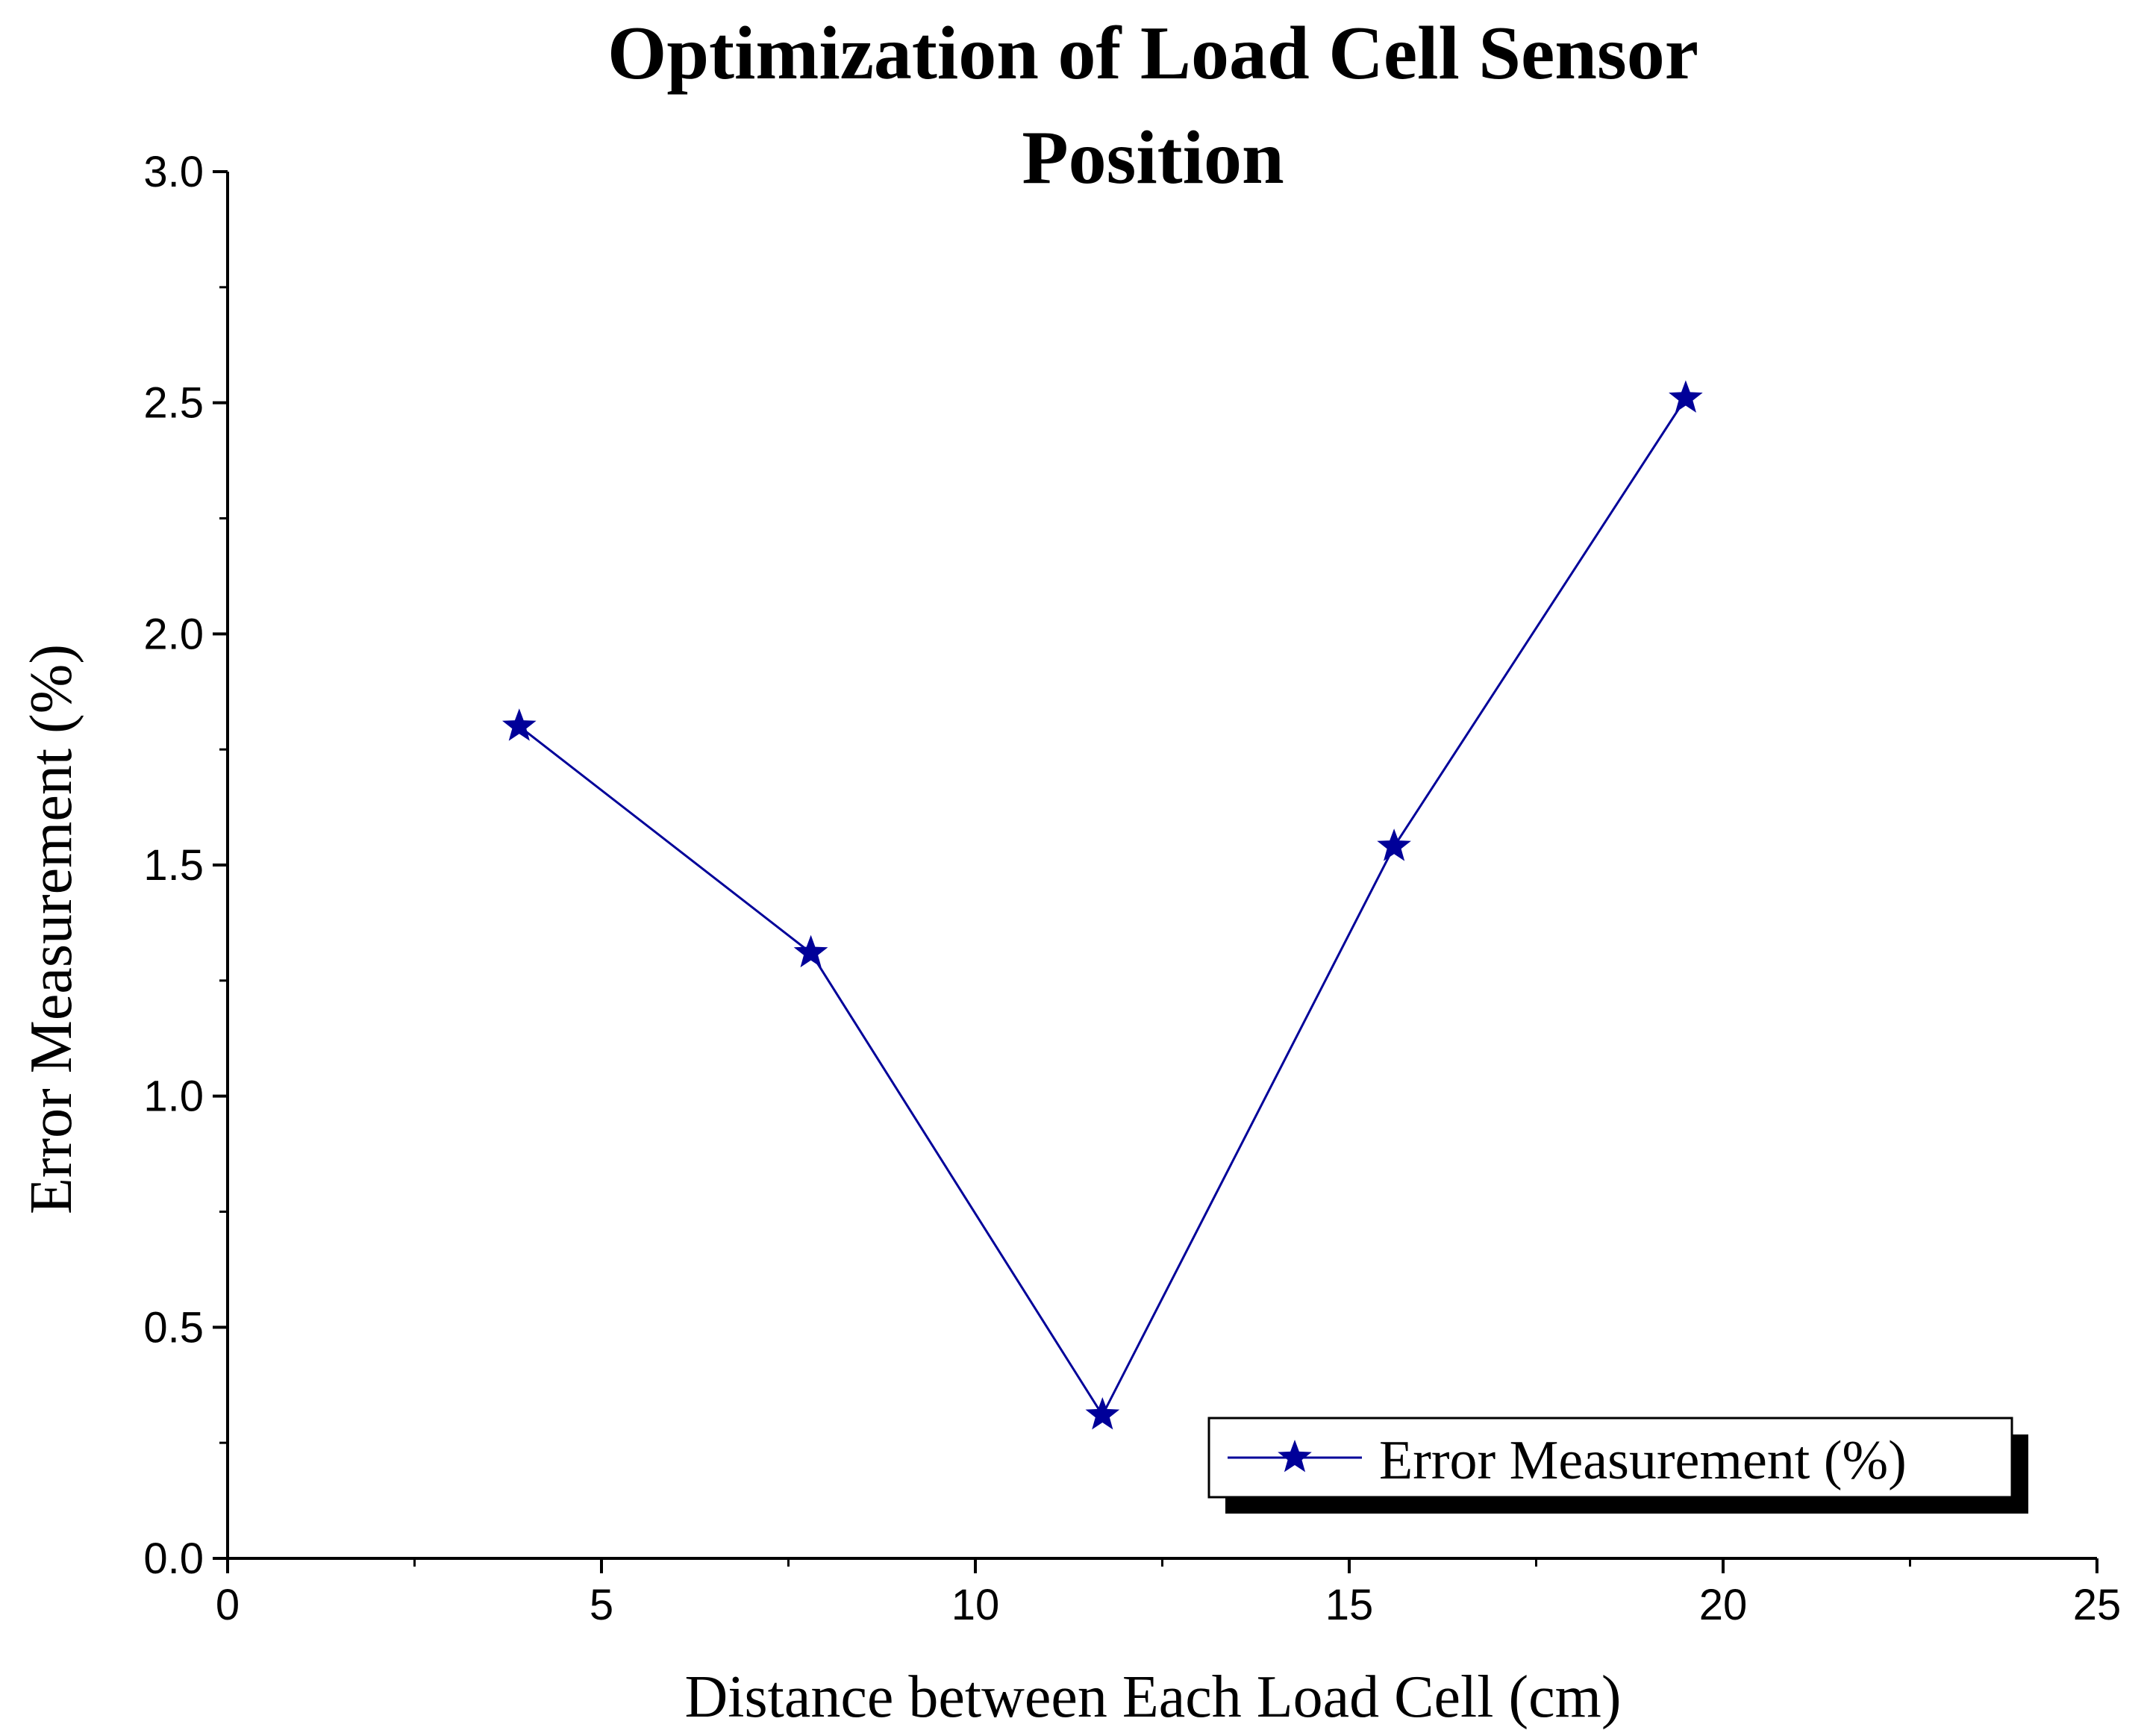 The image size is (2141, 1736). Describe the element at coordinates (1295, 1457) in the screenshot. I see `legend-star-marker` at that location.